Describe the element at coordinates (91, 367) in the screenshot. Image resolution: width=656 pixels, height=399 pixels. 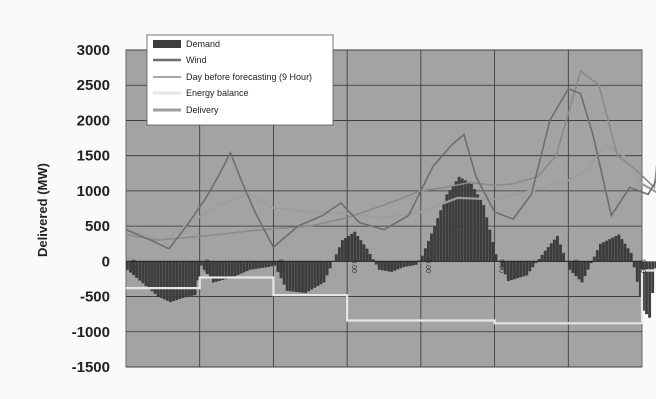
I see `y-tick-label: -1500` at that location.